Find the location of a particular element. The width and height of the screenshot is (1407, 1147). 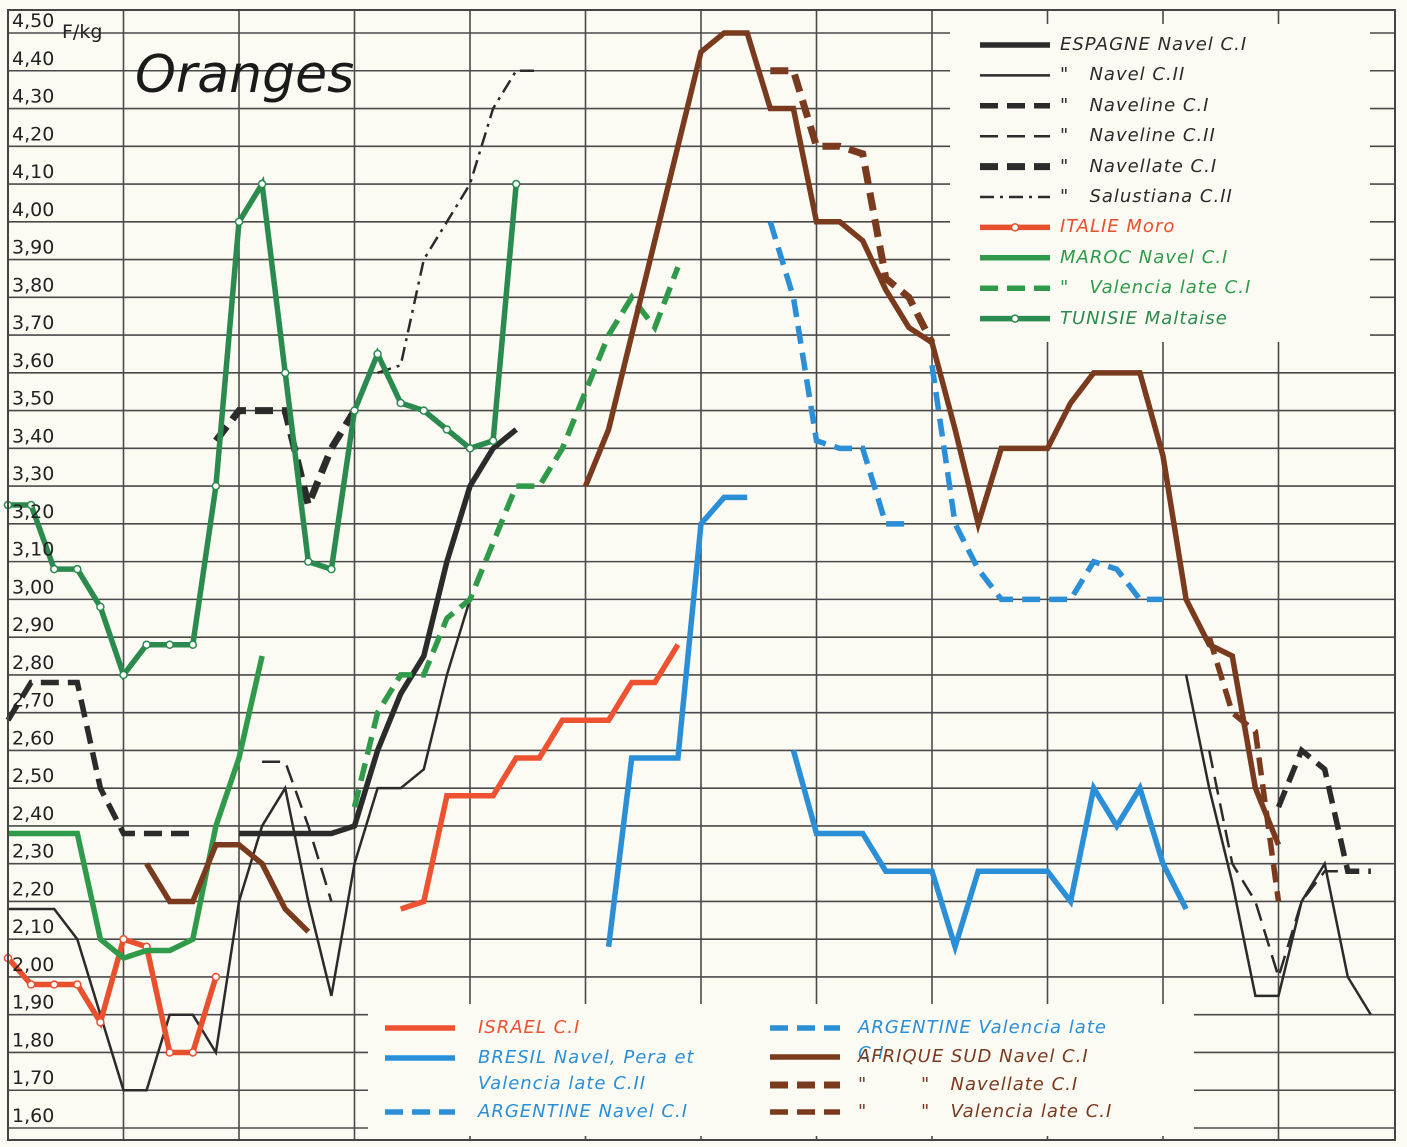

legend-label: " Navel C.II is located at coordinates (1123, 75).